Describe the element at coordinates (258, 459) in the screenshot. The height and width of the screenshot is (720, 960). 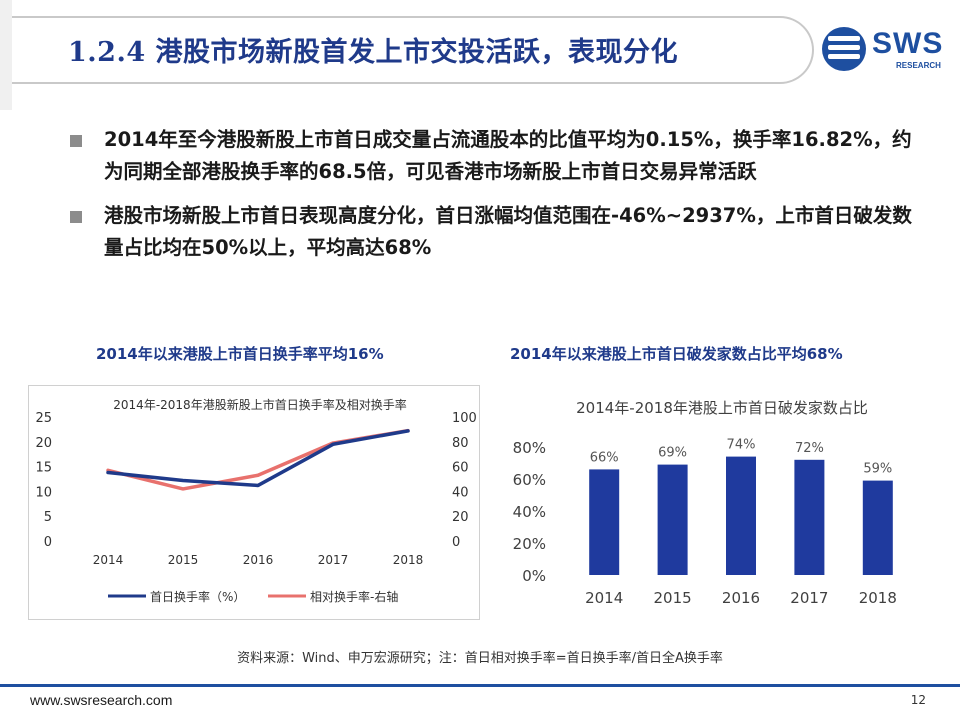
I see `line-series` at that location.